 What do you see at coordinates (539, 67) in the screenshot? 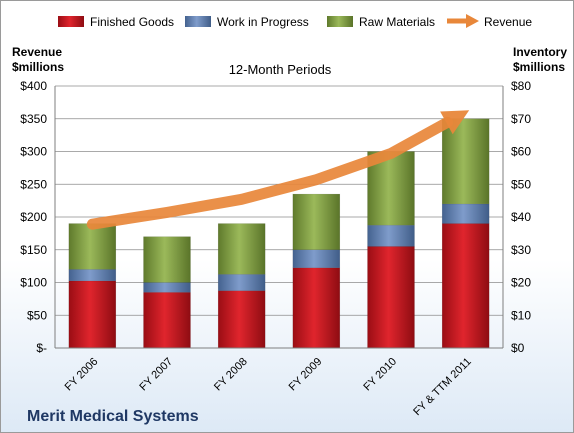
I see `right-axis-title-line-2: $millions` at bounding box center [539, 67].